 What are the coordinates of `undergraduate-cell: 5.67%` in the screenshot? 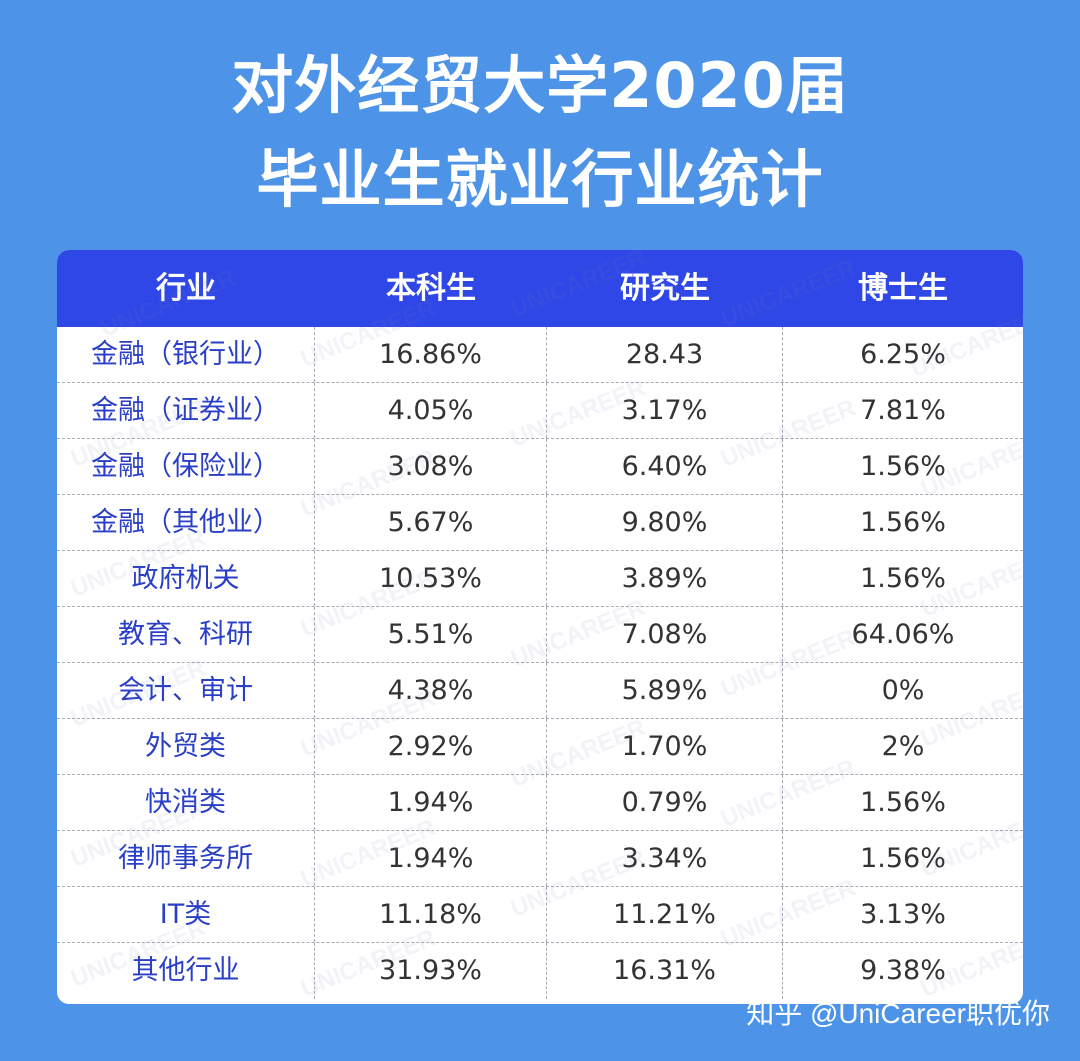 It's located at (431, 522).